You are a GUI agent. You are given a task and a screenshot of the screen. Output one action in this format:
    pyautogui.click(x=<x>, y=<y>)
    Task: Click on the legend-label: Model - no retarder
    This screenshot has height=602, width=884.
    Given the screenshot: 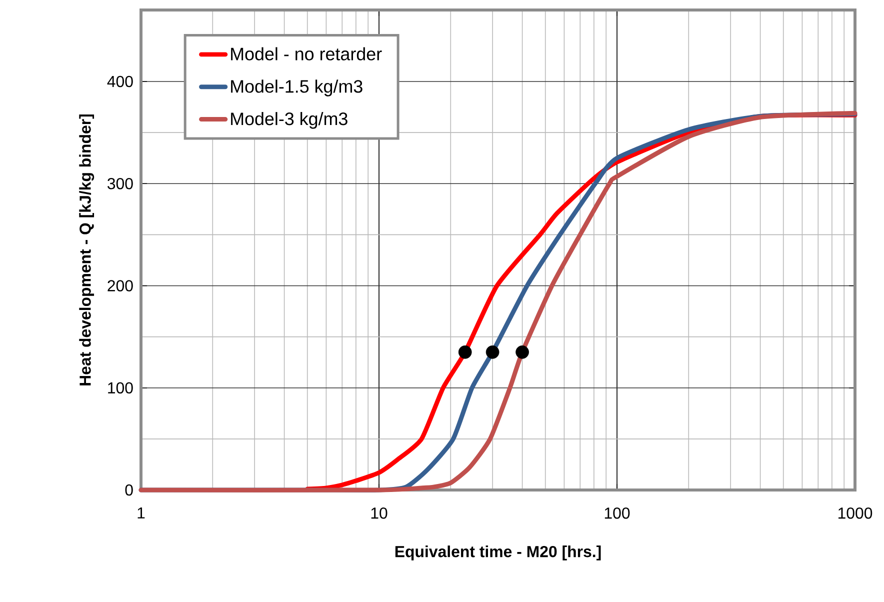 What is the action you would take?
    pyautogui.click(x=306, y=53)
    